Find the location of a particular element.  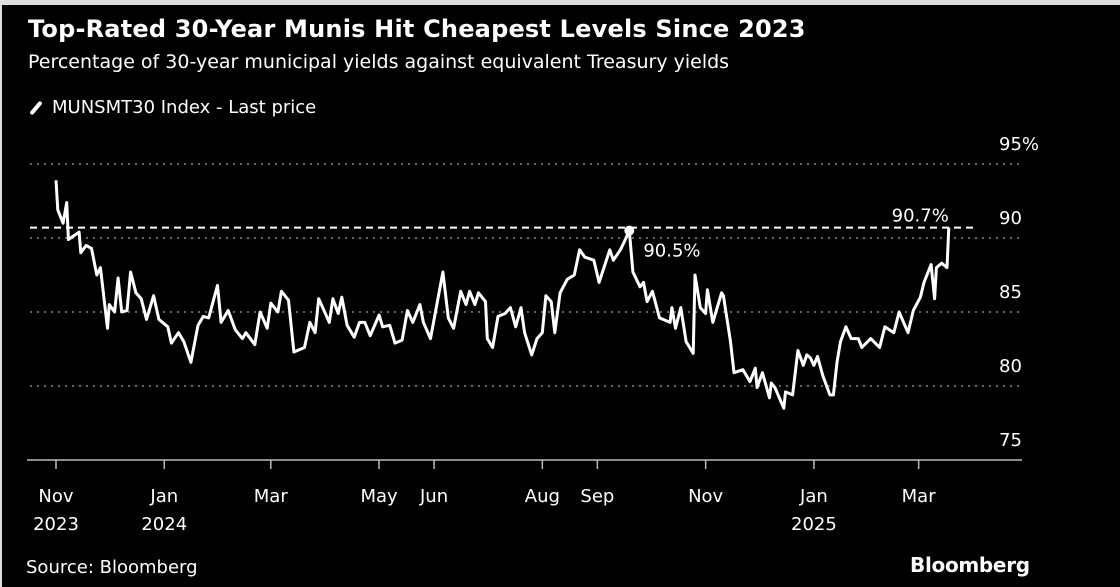

x-tick-sublabel: 2023 is located at coordinates (56, 524).